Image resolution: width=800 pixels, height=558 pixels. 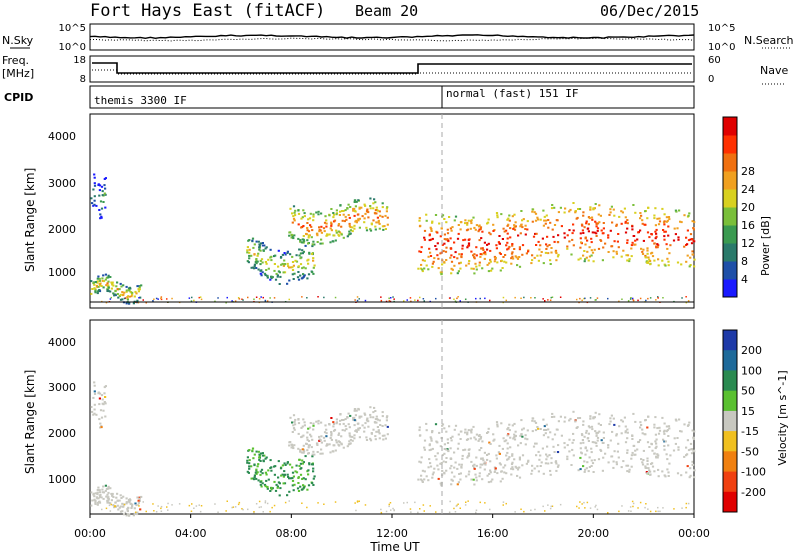 I want to click on velocity-ytick-3000: 3000, so click(x=62, y=387).